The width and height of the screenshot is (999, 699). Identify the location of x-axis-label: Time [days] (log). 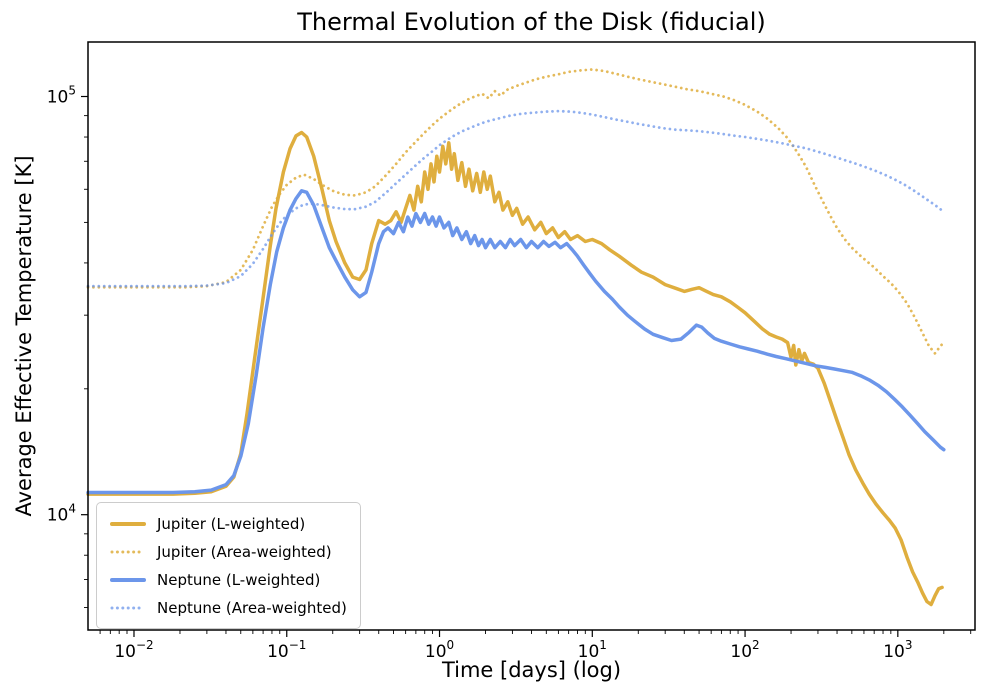
(531, 670).